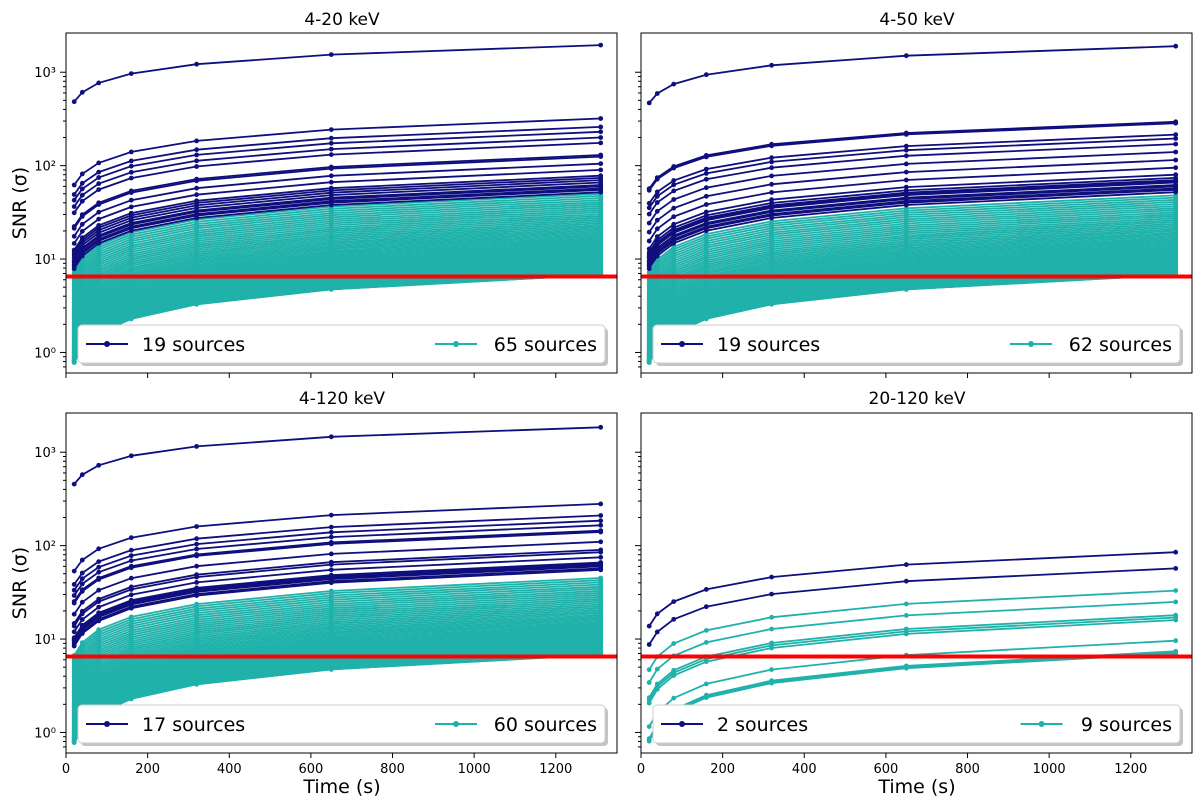  Describe the element at coordinates (193, 725) in the screenshot. I see `legend-bright-label: 17 sources` at that location.